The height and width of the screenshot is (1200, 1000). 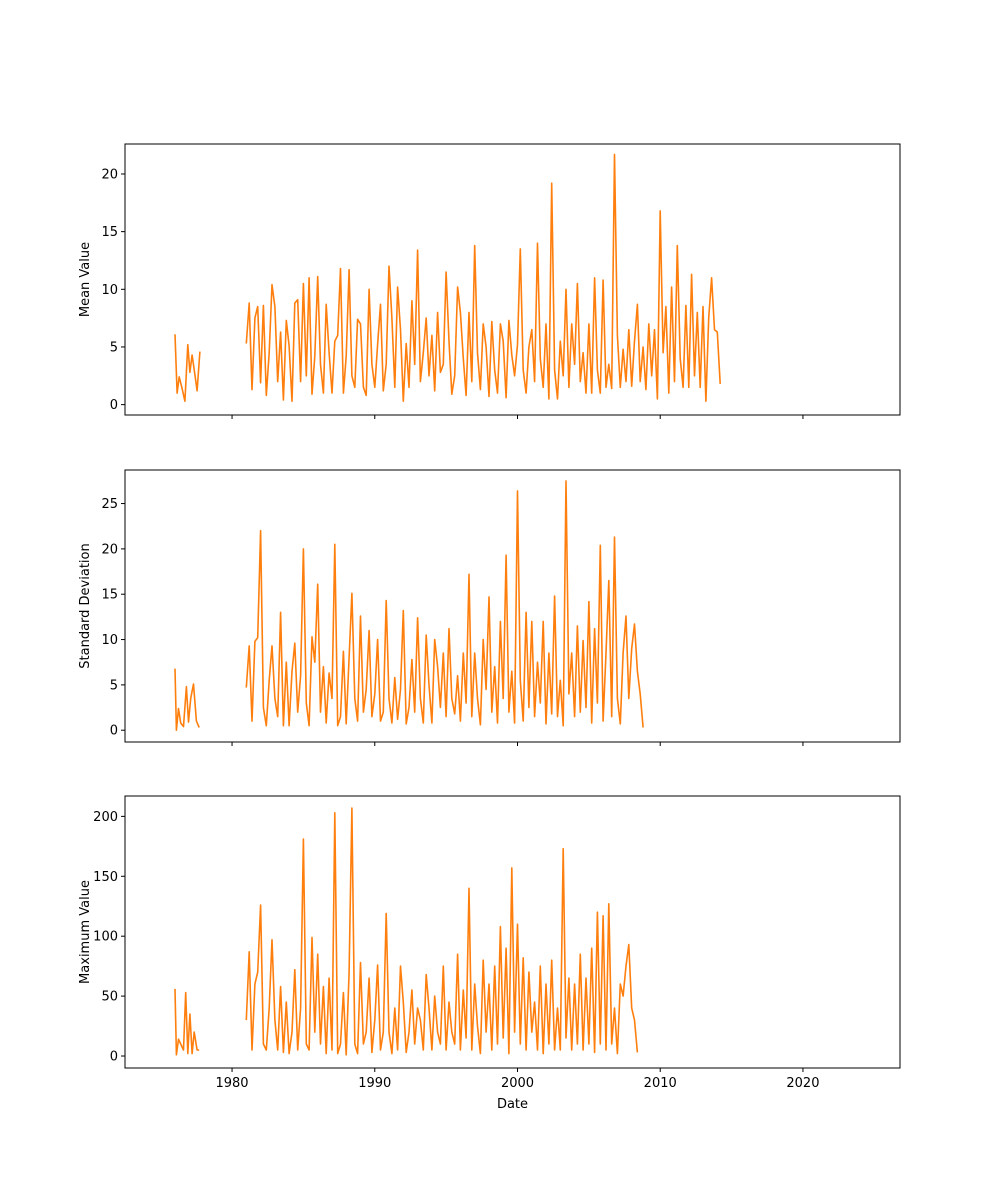 I want to click on y-tick-label: 25, so click(x=109, y=504).